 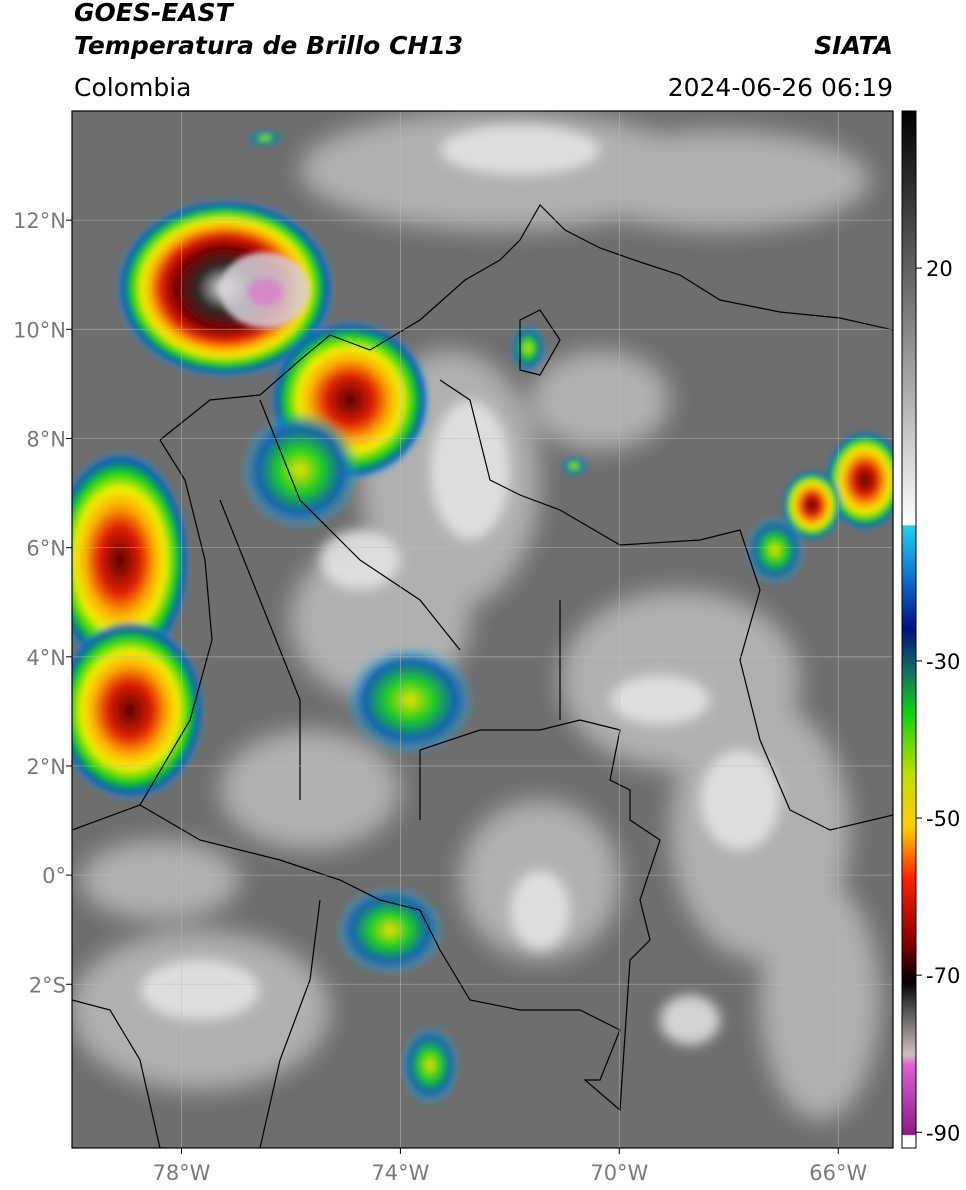 What do you see at coordinates (943, 976) in the screenshot?
I see `colorbar-tick-label: -70` at bounding box center [943, 976].